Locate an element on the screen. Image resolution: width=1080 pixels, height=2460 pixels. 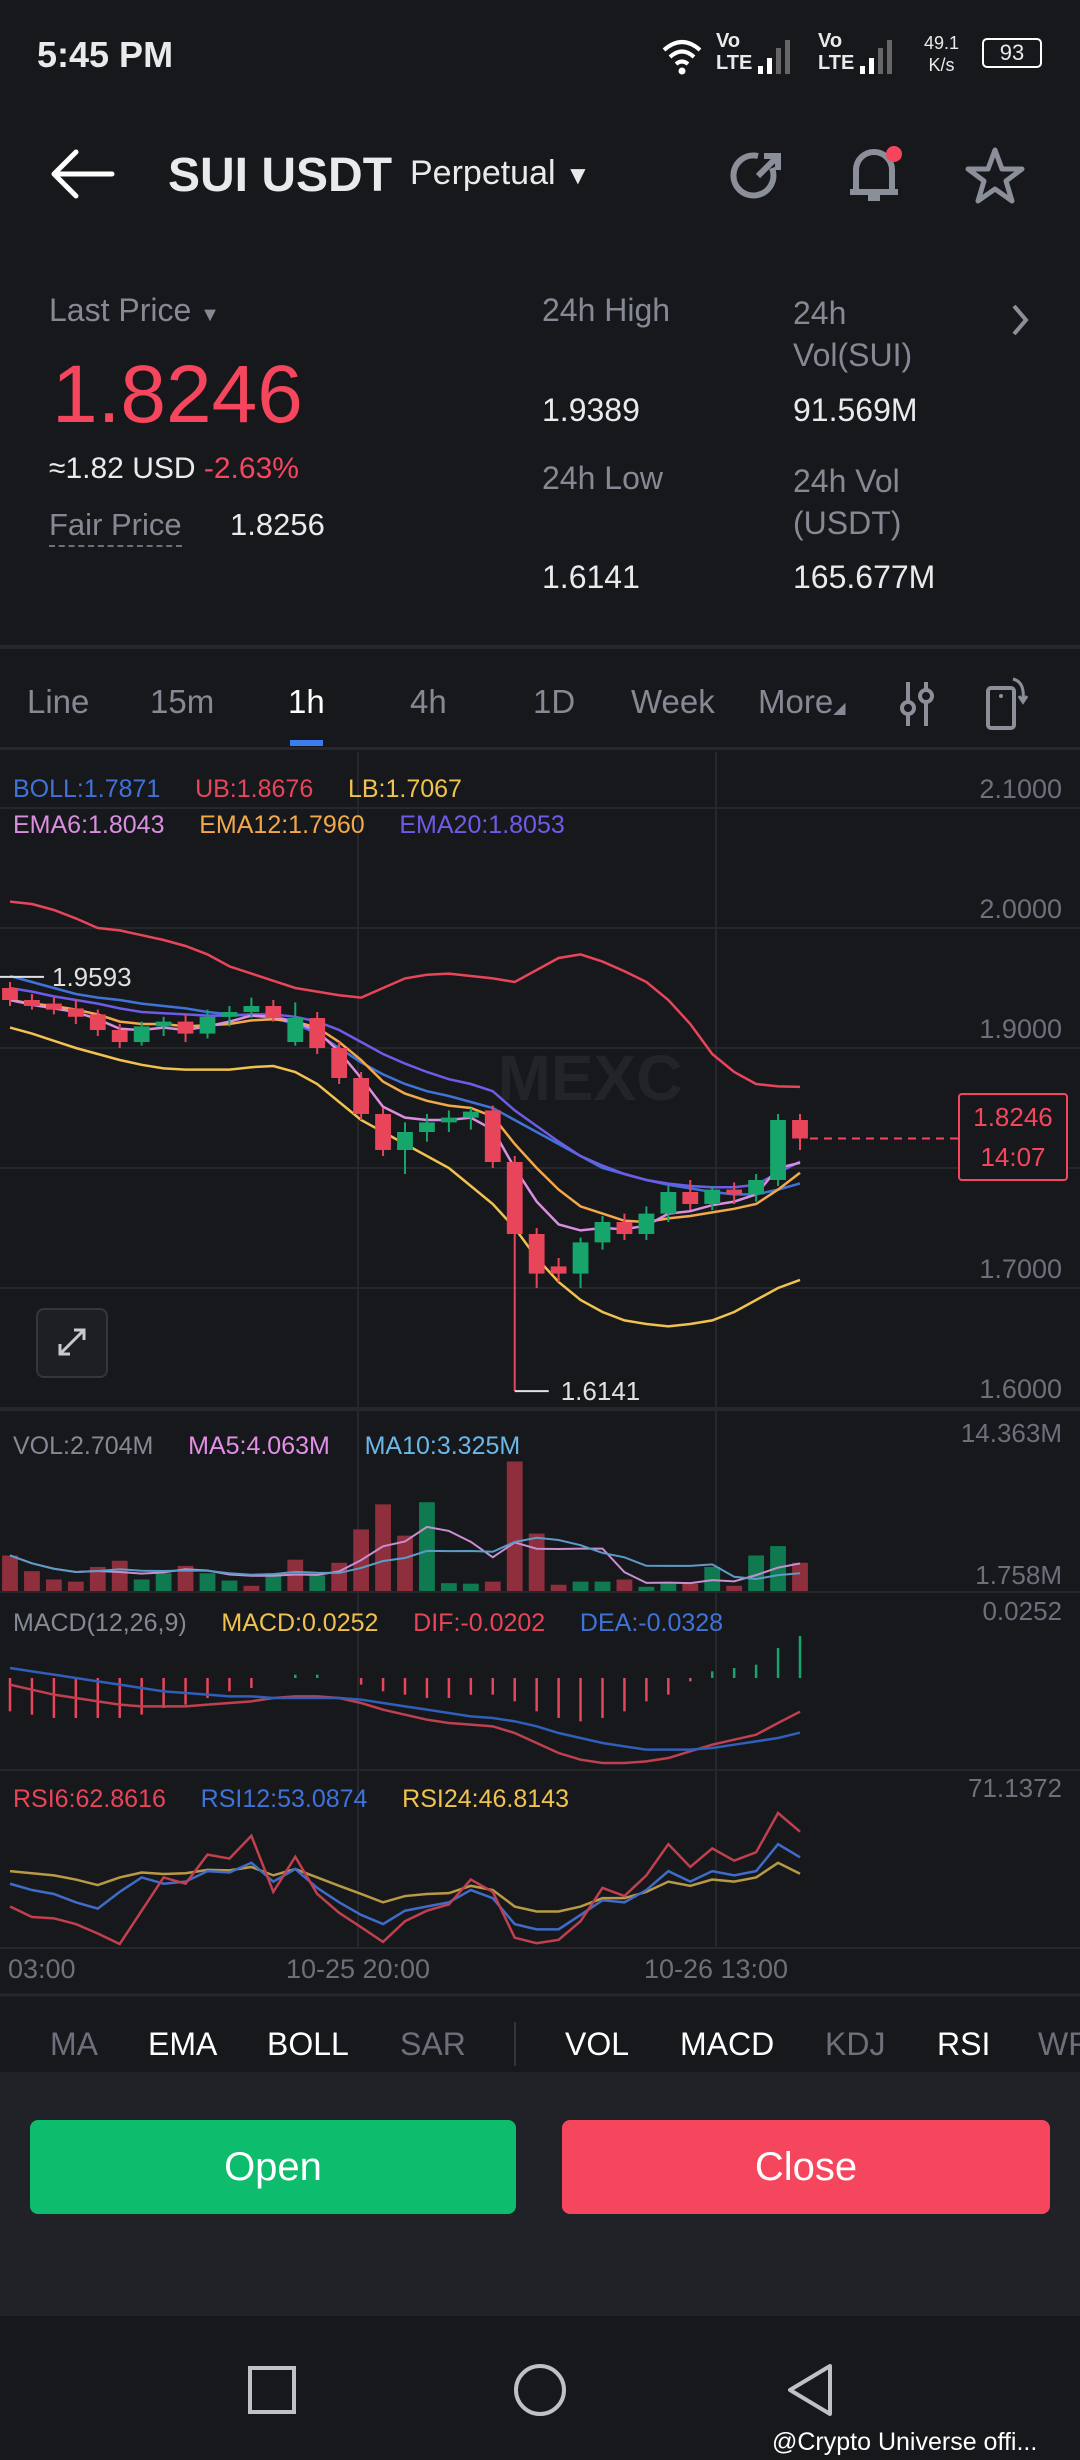
indicator-tab-sar: SAR is located at coordinates (433, 2044).